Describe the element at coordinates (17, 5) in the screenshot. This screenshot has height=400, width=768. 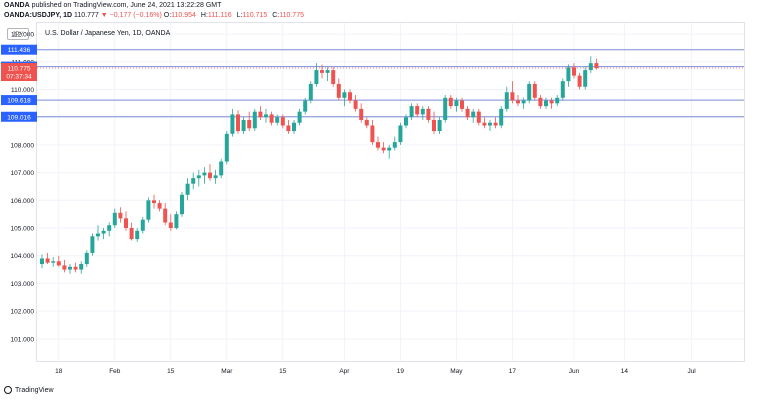
I see `publisher-name: OANDA` at that location.